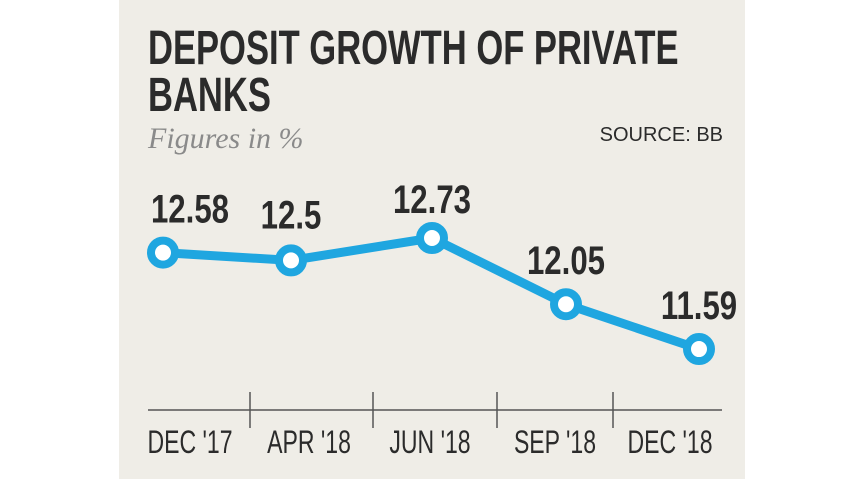 The height and width of the screenshot is (482, 857). I want to click on chart-title-line-1: DEPOSIT GROWTH OF PRIVATE, so click(413, 48).